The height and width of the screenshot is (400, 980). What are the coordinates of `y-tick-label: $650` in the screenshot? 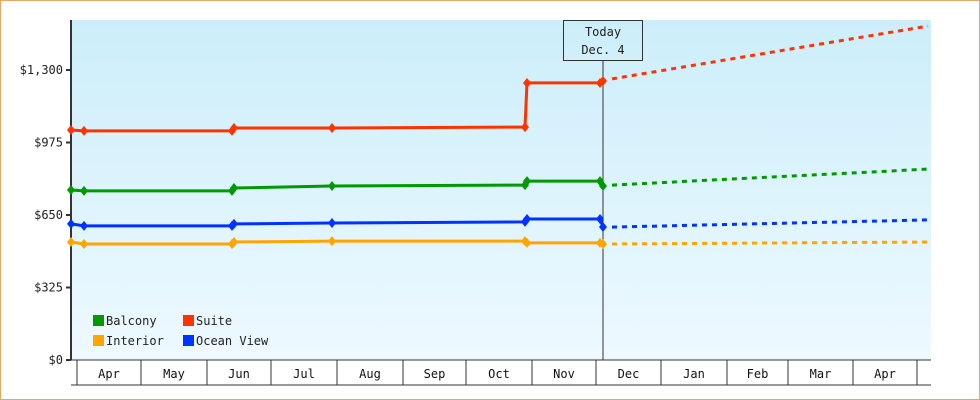 It's located at (48, 215).